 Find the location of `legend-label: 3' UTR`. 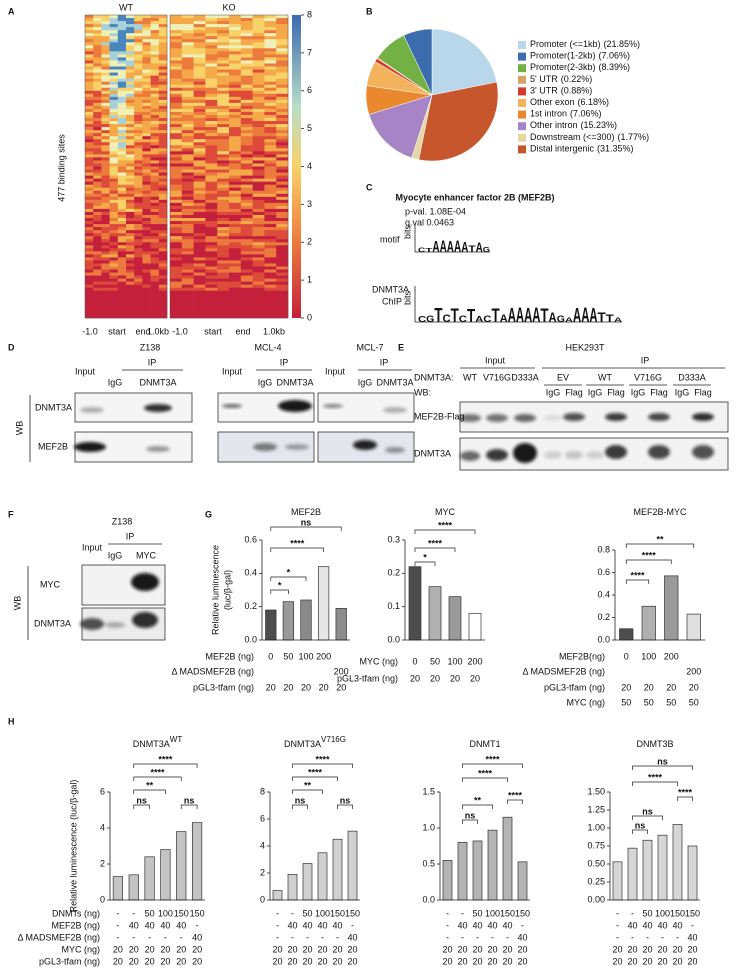

legend-label: 3' UTR is located at coordinates (544, 91).